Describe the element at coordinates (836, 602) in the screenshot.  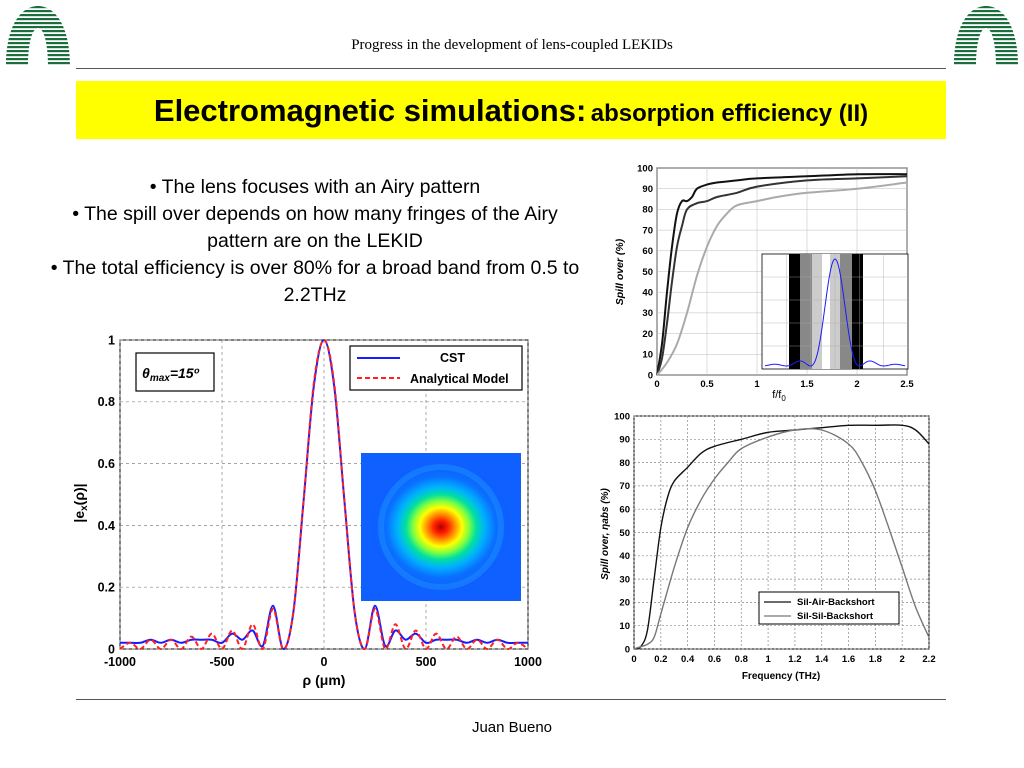
I see `legend-label-sil-air: Sil-Air-Backshort` at that location.